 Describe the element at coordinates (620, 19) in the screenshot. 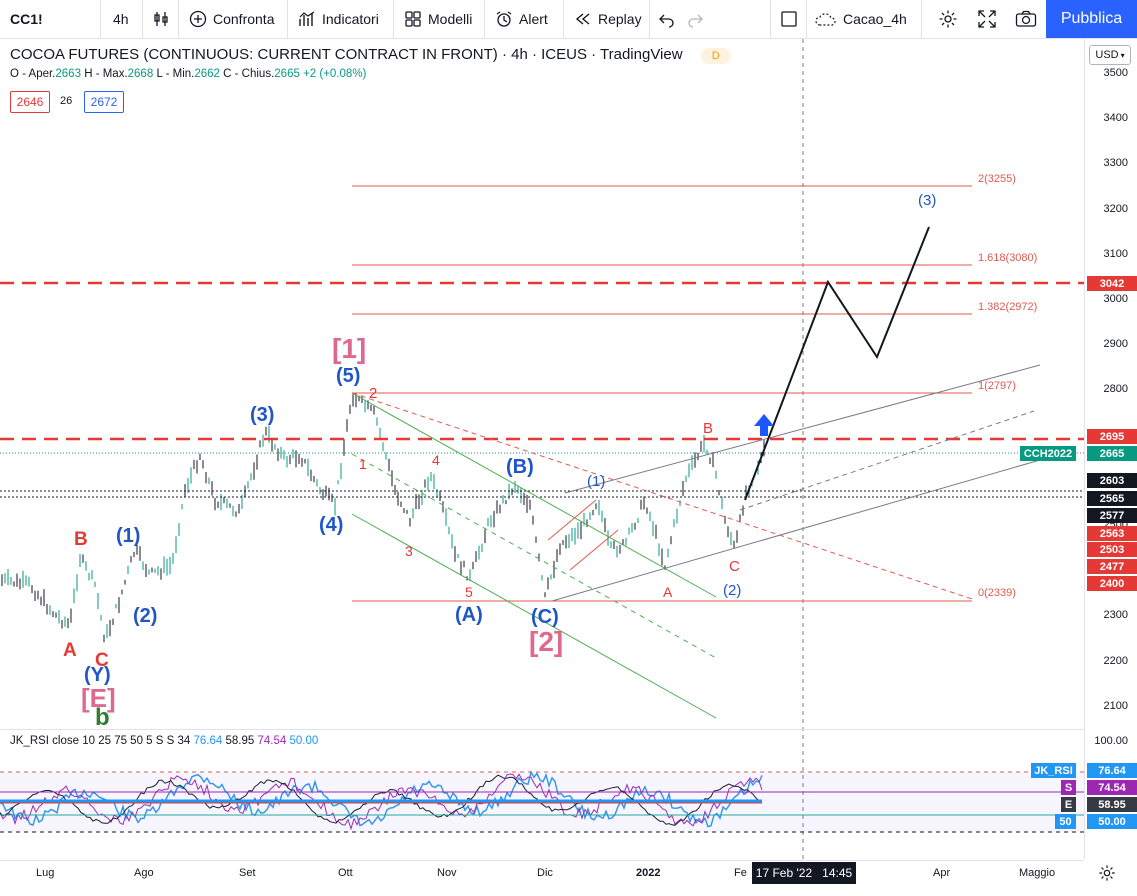

I see `replay-label: Replay` at that location.